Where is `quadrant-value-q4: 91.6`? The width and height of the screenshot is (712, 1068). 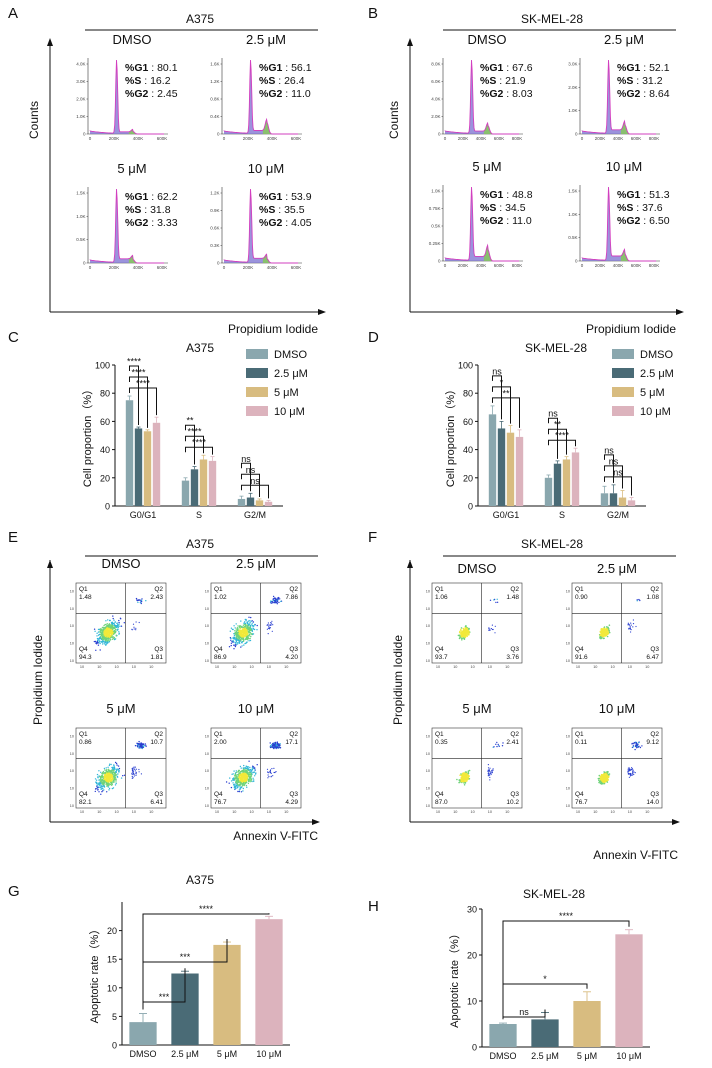 quadrant-value-q4: 91.6 is located at coordinates (581, 657).